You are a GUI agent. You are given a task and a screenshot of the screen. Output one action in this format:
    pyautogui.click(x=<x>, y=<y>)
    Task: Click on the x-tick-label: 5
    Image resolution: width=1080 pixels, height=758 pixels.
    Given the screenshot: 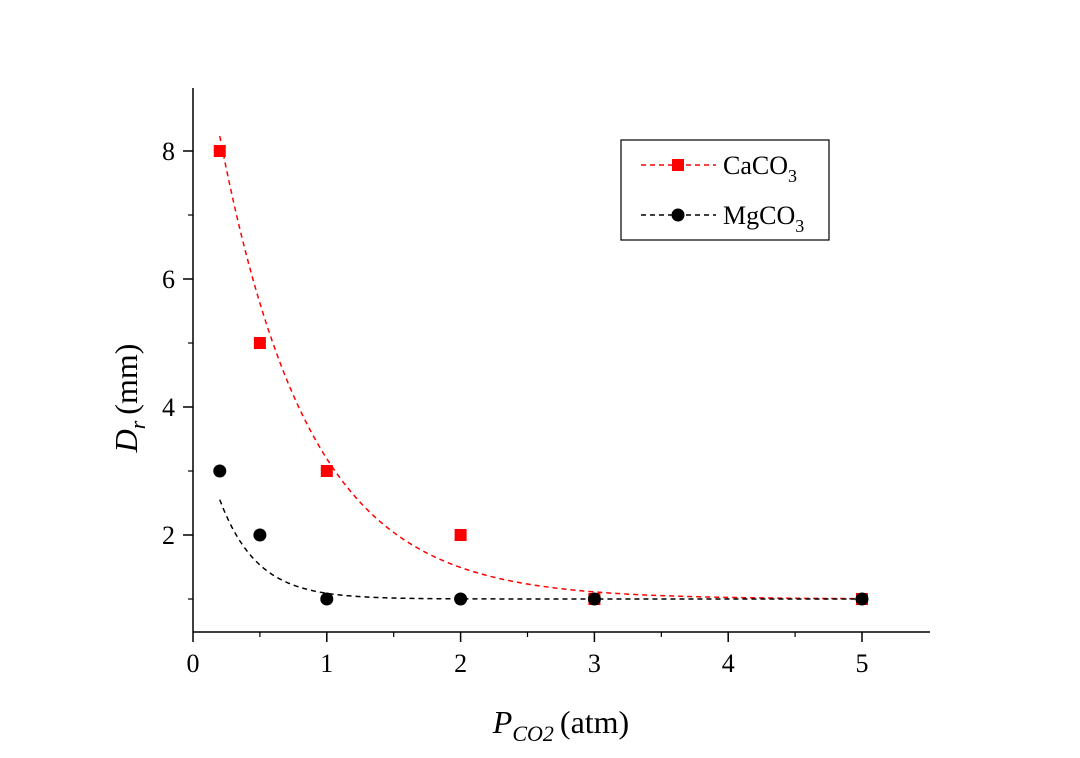 What is the action you would take?
    pyautogui.click(x=862, y=663)
    